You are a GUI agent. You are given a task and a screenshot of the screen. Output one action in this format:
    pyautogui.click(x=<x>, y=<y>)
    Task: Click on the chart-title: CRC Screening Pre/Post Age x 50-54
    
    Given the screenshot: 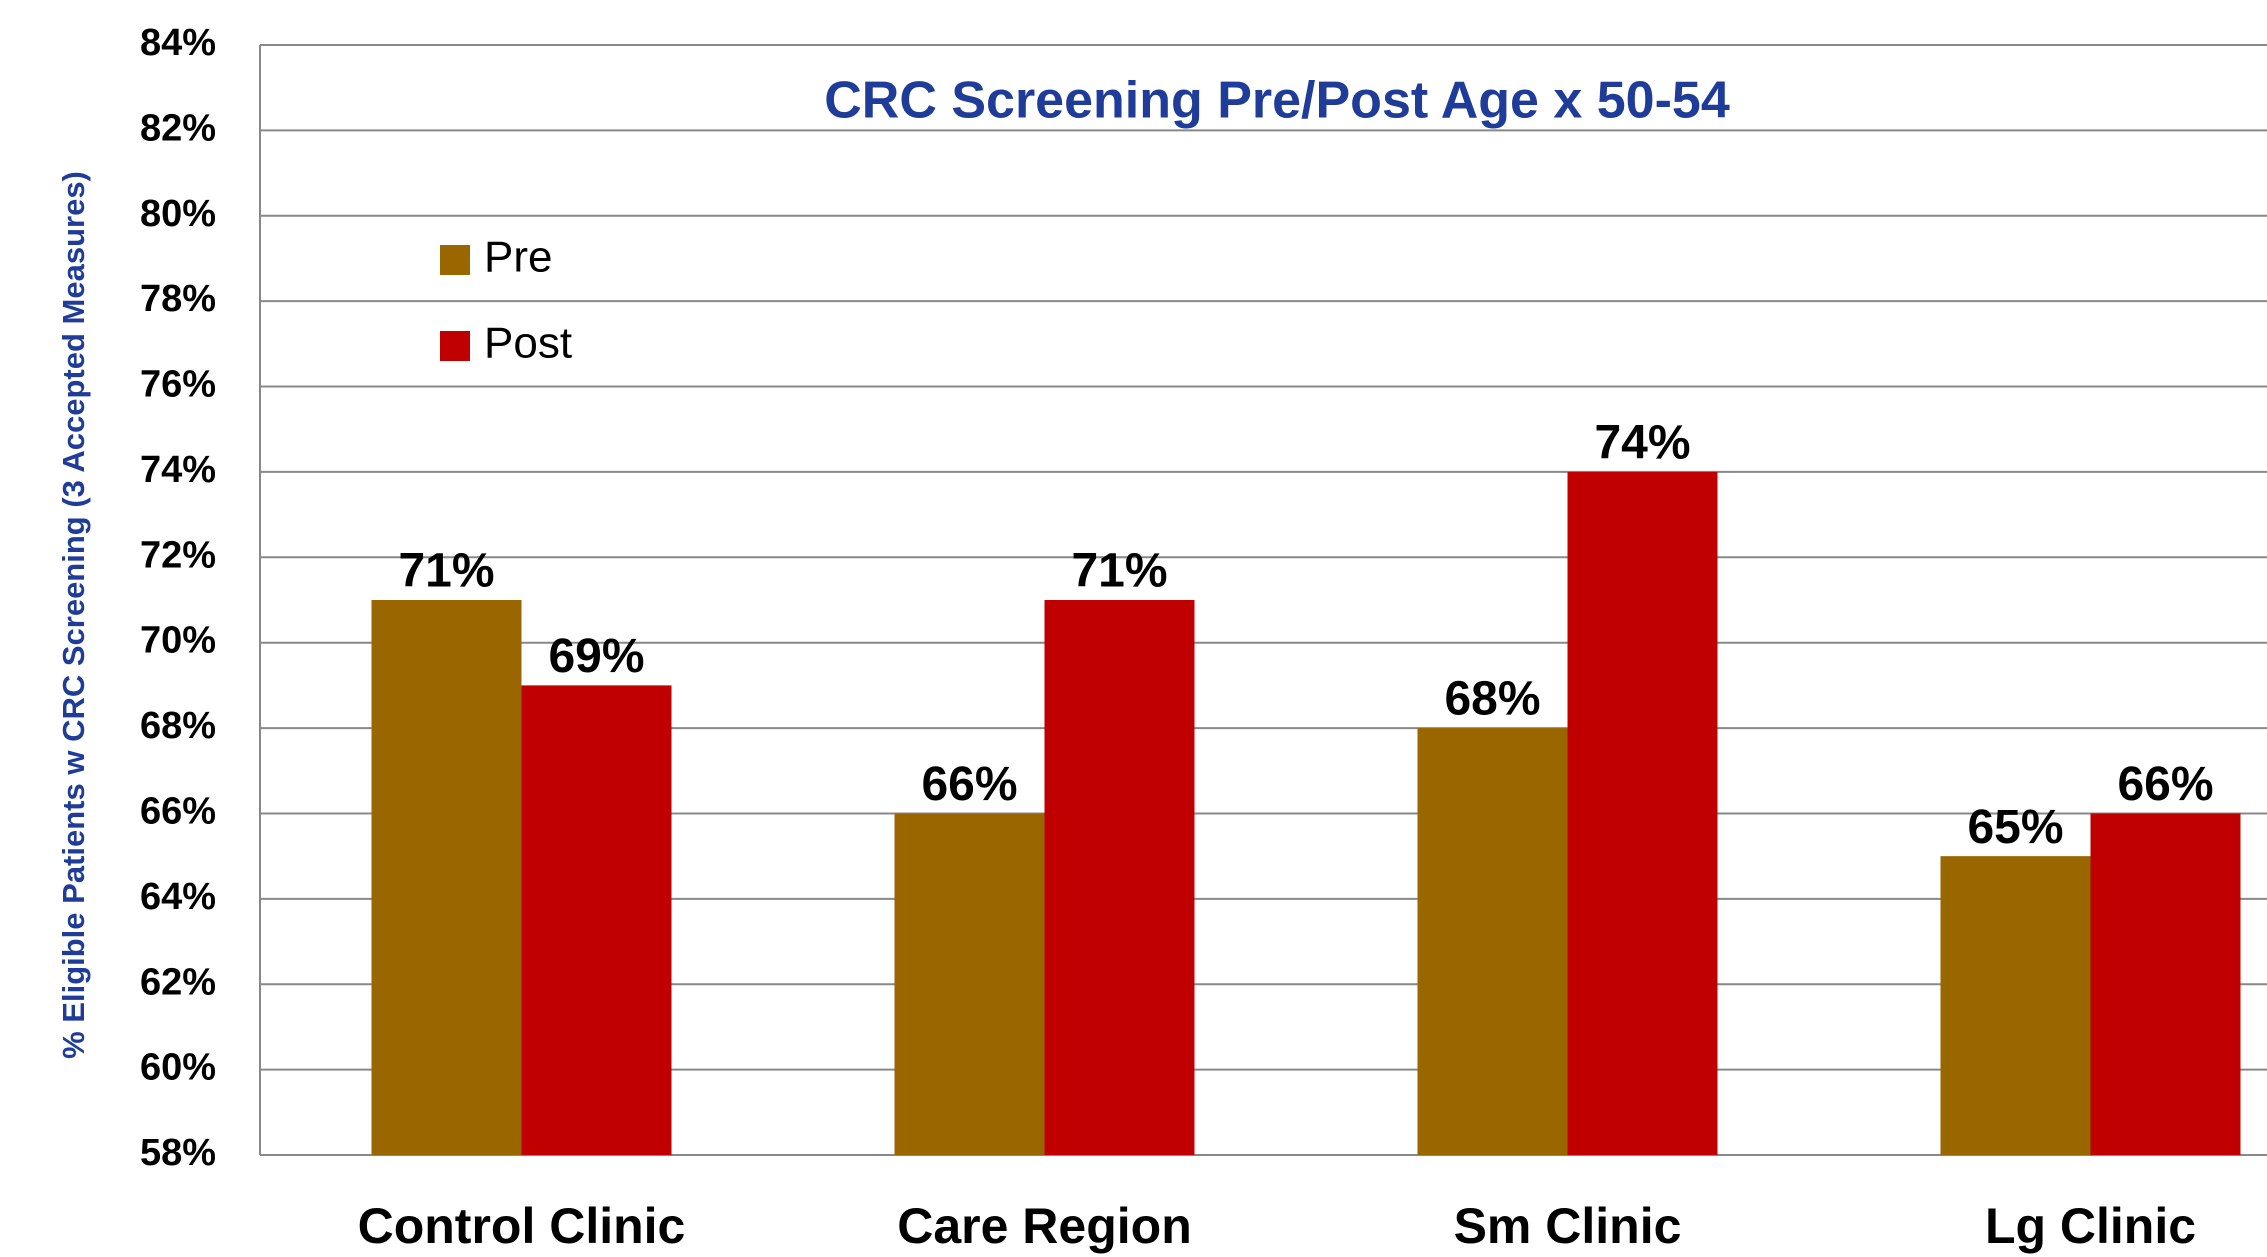 What is the action you would take?
    pyautogui.click(x=1277, y=101)
    